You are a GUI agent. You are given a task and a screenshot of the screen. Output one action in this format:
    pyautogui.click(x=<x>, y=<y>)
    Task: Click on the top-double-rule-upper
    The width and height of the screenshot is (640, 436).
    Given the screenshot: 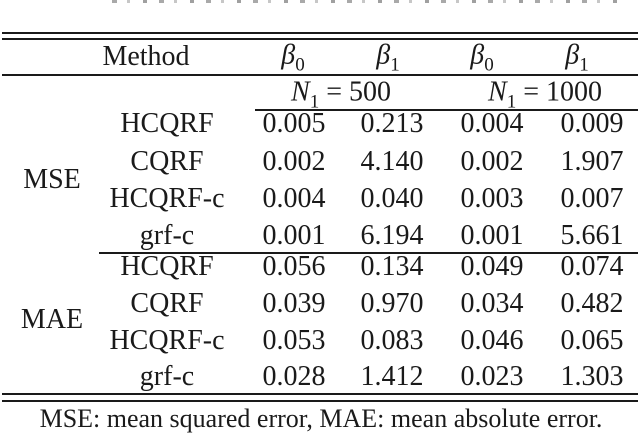 What is the action you would take?
    pyautogui.click(x=320, y=33)
    